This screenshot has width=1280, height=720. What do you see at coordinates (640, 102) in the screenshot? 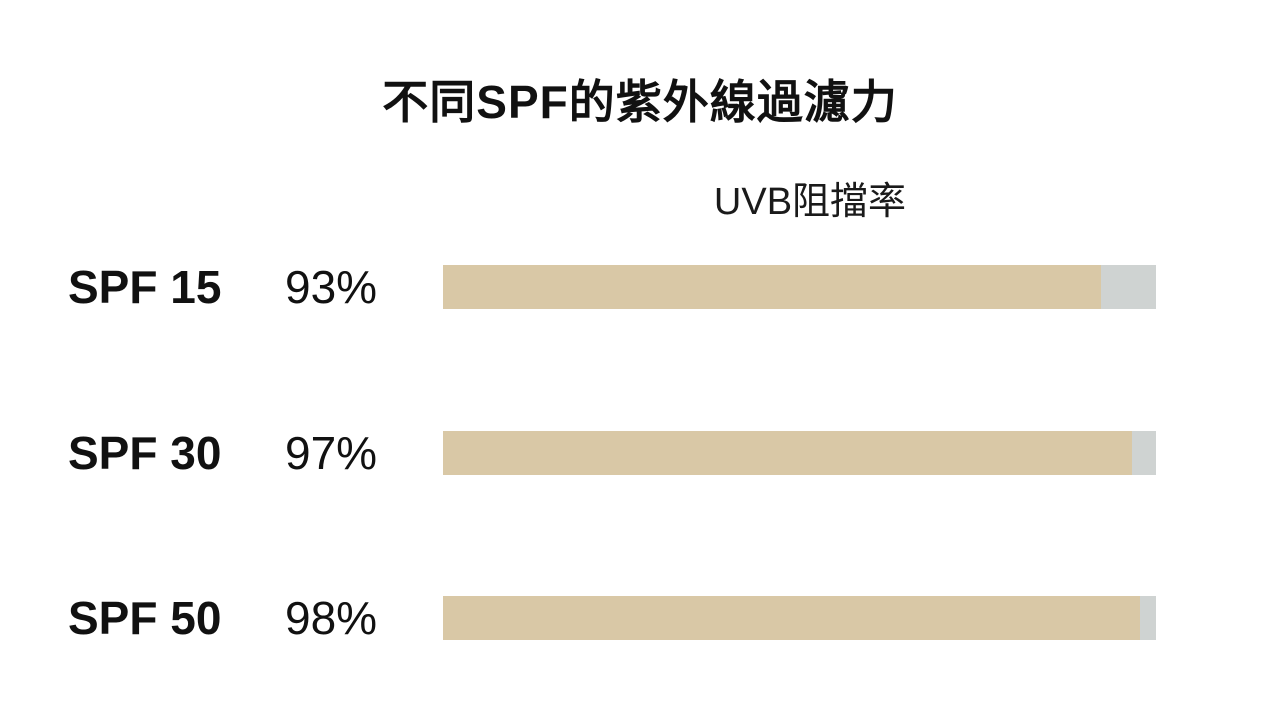
I see `chart-title: 不同SPF的紫外線過濾力` at bounding box center [640, 102].